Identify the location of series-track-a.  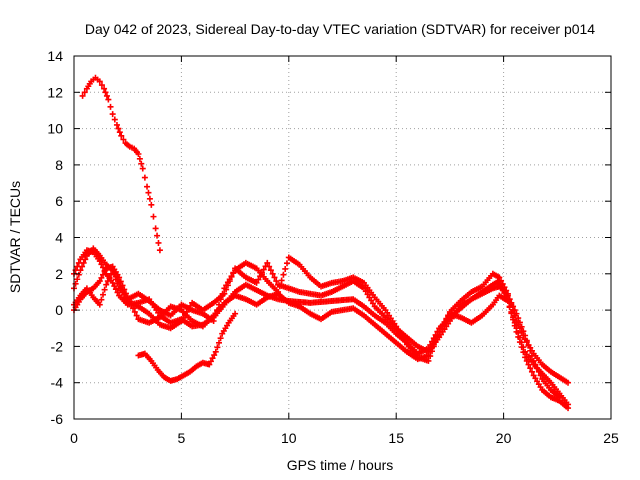
(121, 164).